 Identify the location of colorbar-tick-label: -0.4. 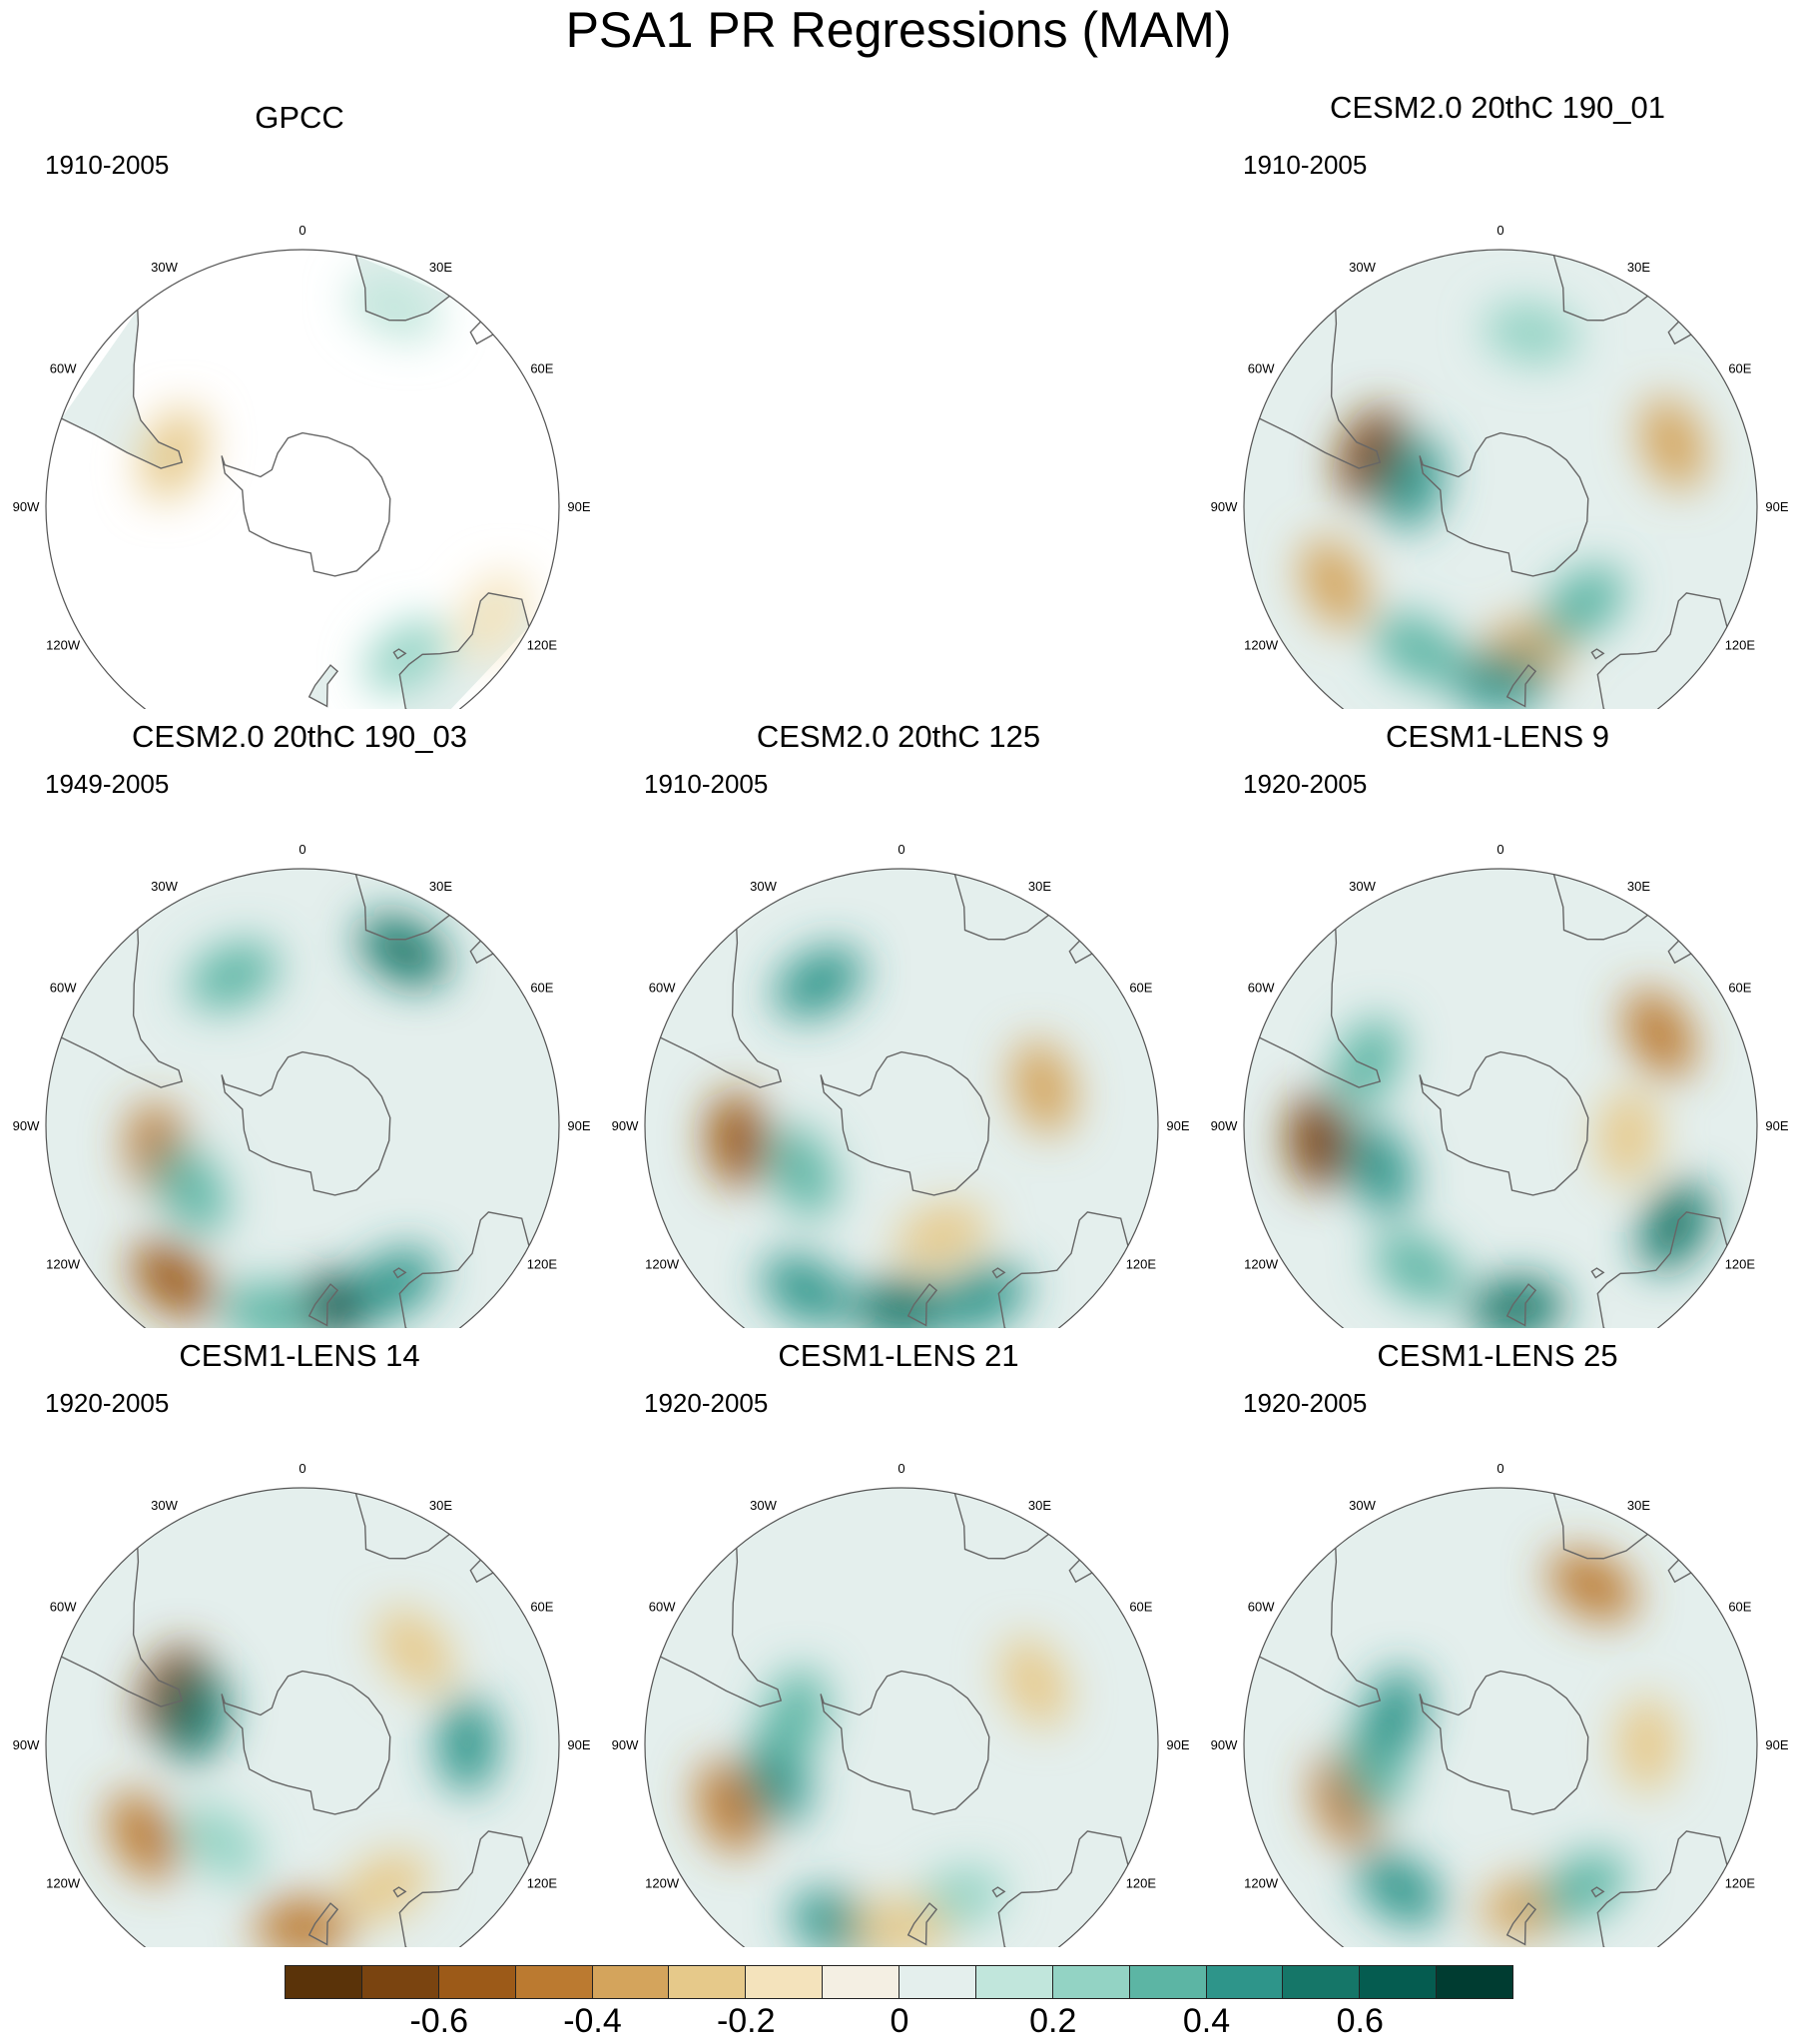
(592, 2021).